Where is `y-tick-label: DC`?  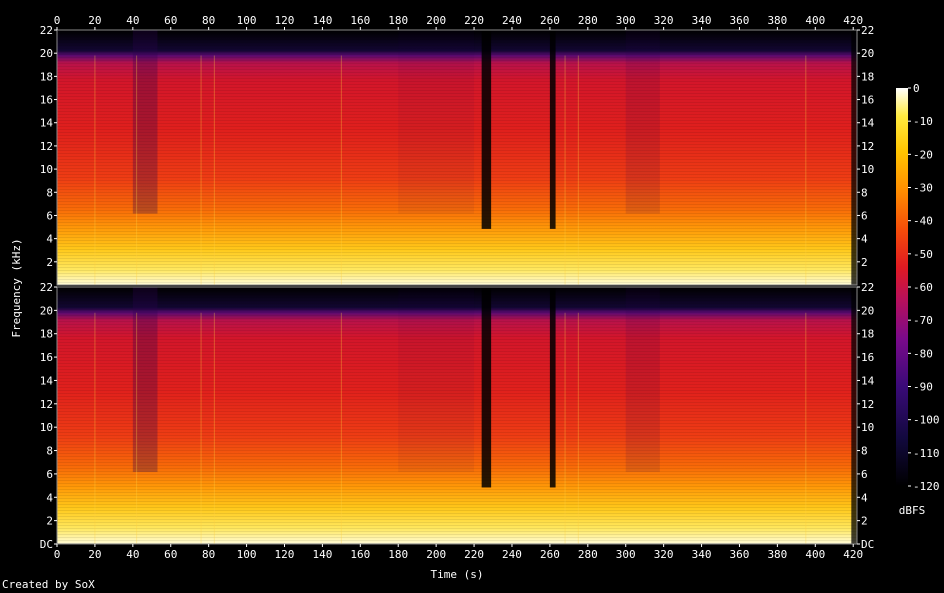 y-tick-label: DC is located at coordinates (46, 544).